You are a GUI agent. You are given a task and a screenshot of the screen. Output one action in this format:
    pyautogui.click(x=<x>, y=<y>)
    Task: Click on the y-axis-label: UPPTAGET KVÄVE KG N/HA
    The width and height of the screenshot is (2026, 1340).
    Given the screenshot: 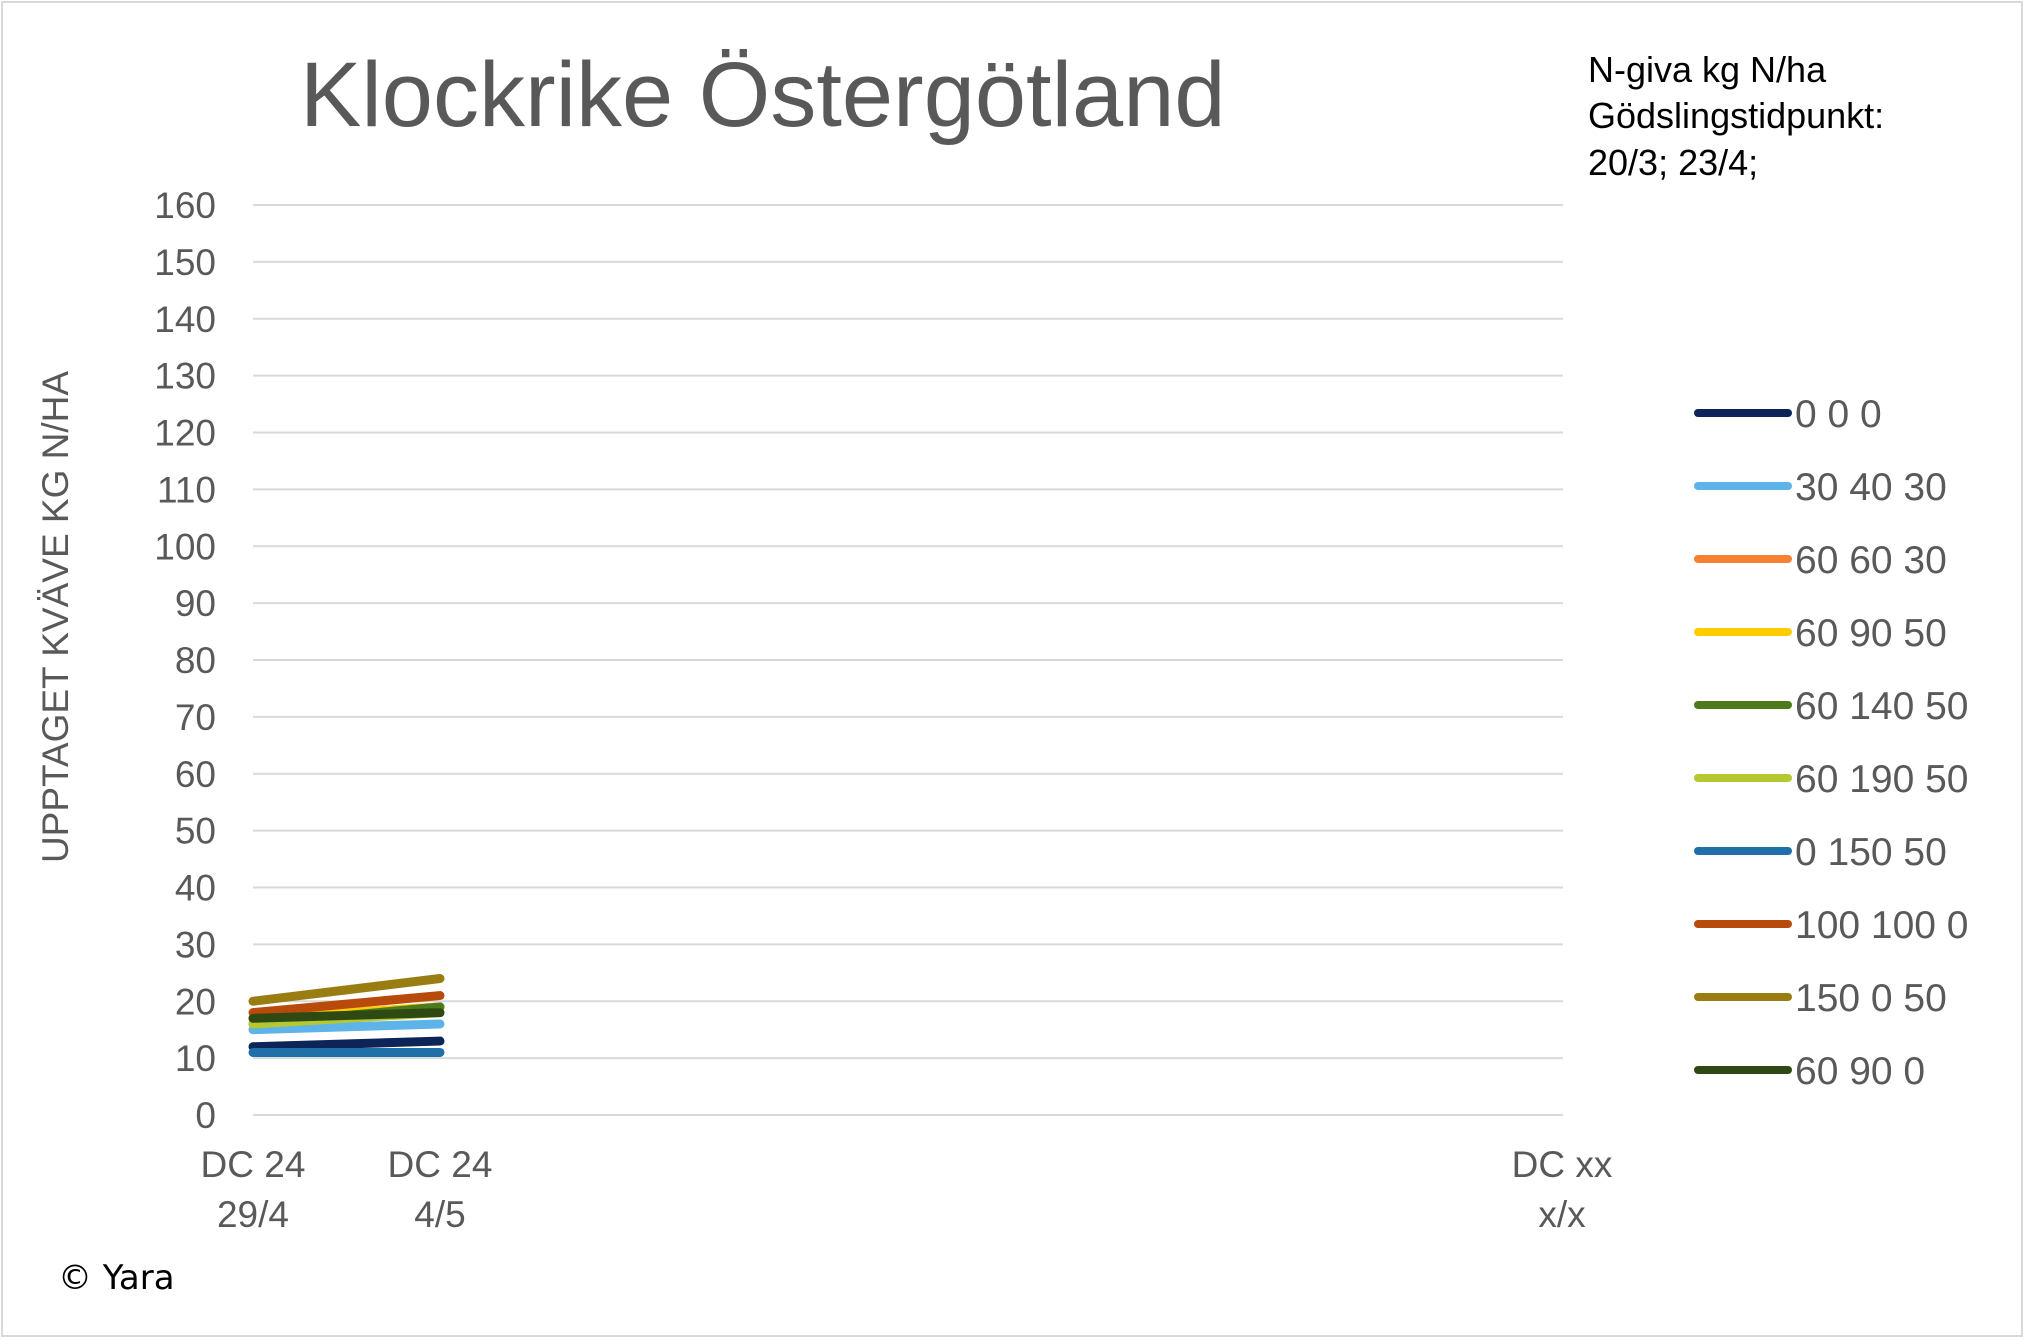 What is the action you would take?
    pyautogui.click(x=55, y=617)
    